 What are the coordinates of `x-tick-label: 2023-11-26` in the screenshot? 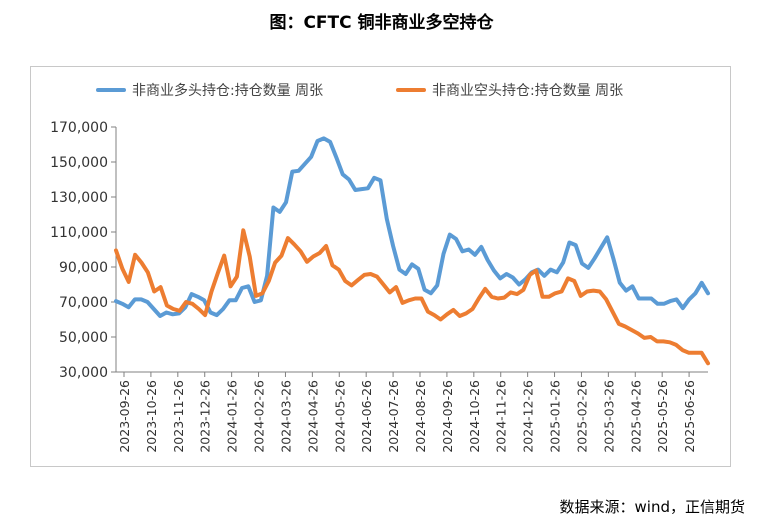 It's located at (178, 416).